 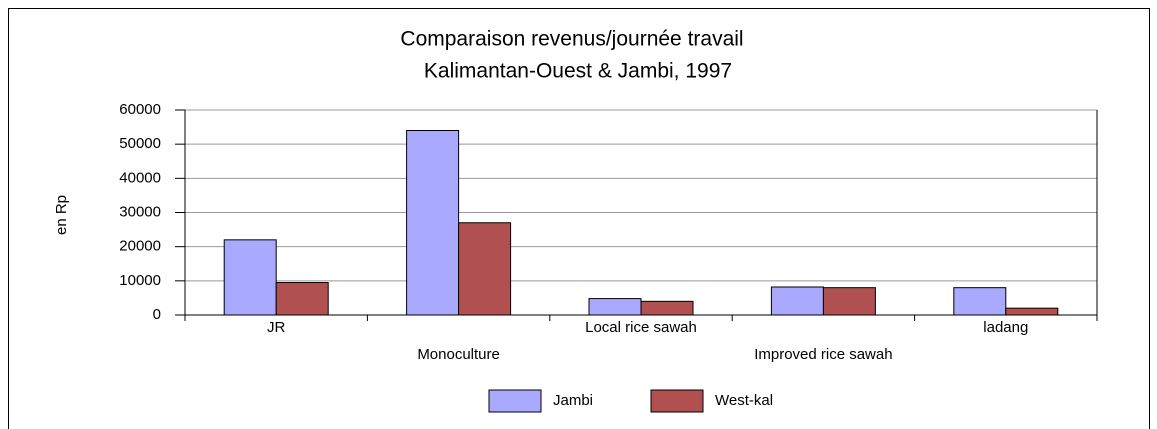 What do you see at coordinates (140, 246) in the screenshot?
I see `y-tick-label: 20000` at bounding box center [140, 246].